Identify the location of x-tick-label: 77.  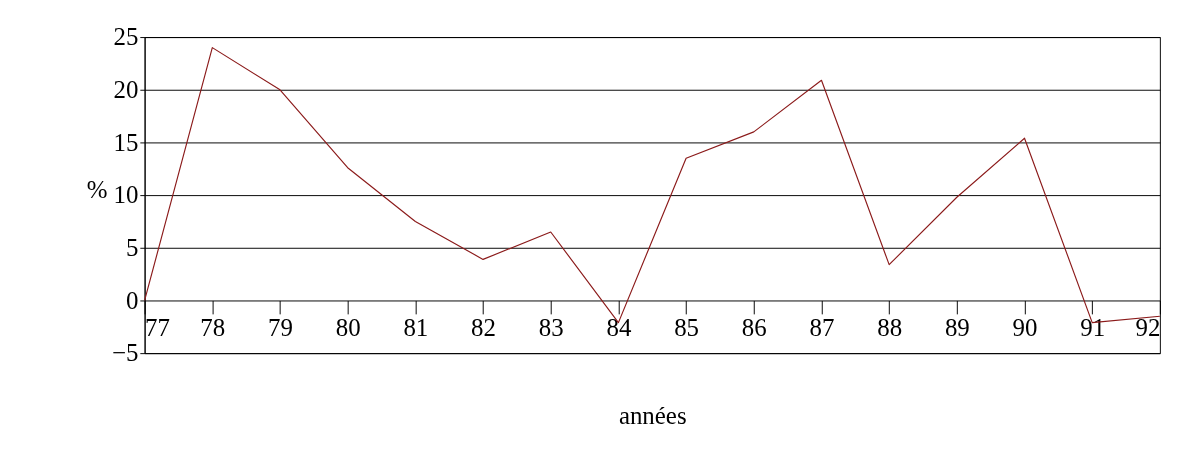
(157, 328).